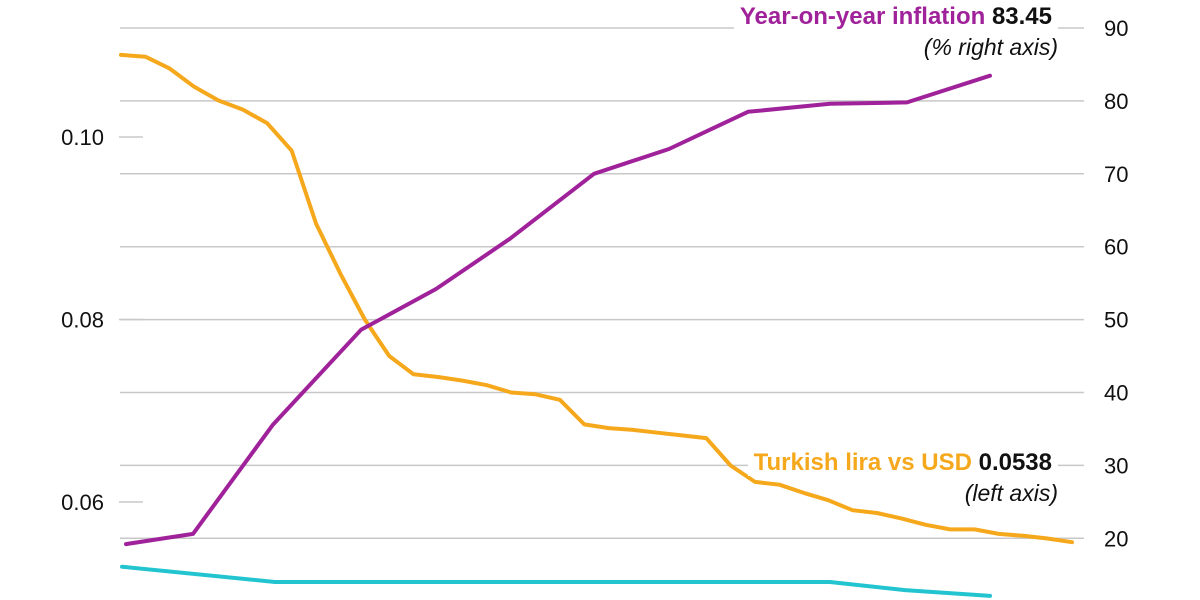 This screenshot has height=600, width=1200. What do you see at coordinates (1116, 174) in the screenshot?
I see `right-tick-label: 70` at bounding box center [1116, 174].